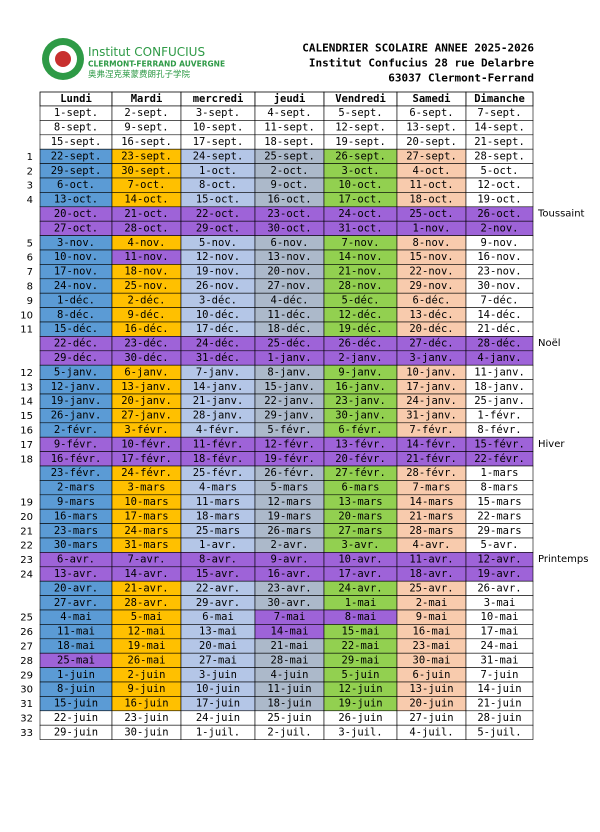 This screenshot has height=832, width=600. What do you see at coordinates (76, 718) in the screenshot?
I see `day-label: 22-juin` at bounding box center [76, 718].